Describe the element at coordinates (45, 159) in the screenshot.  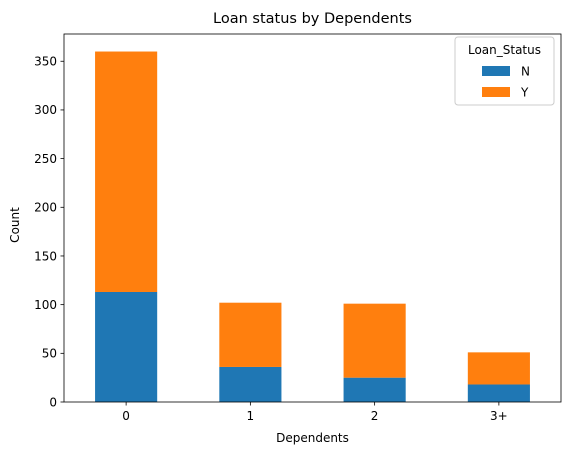
I see `y-tick-label: 250` at that location.